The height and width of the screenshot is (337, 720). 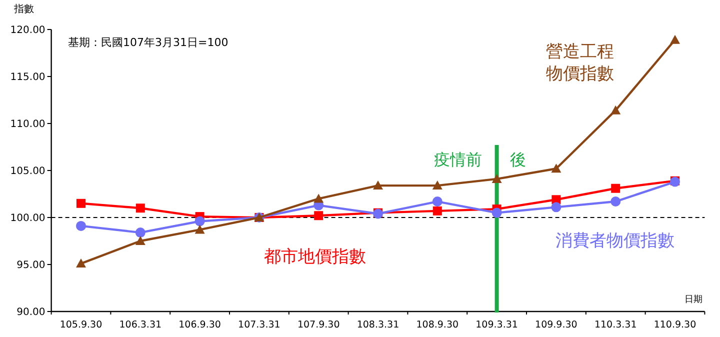 I want to click on x-tick-label: 108.9.30, so click(x=437, y=325).